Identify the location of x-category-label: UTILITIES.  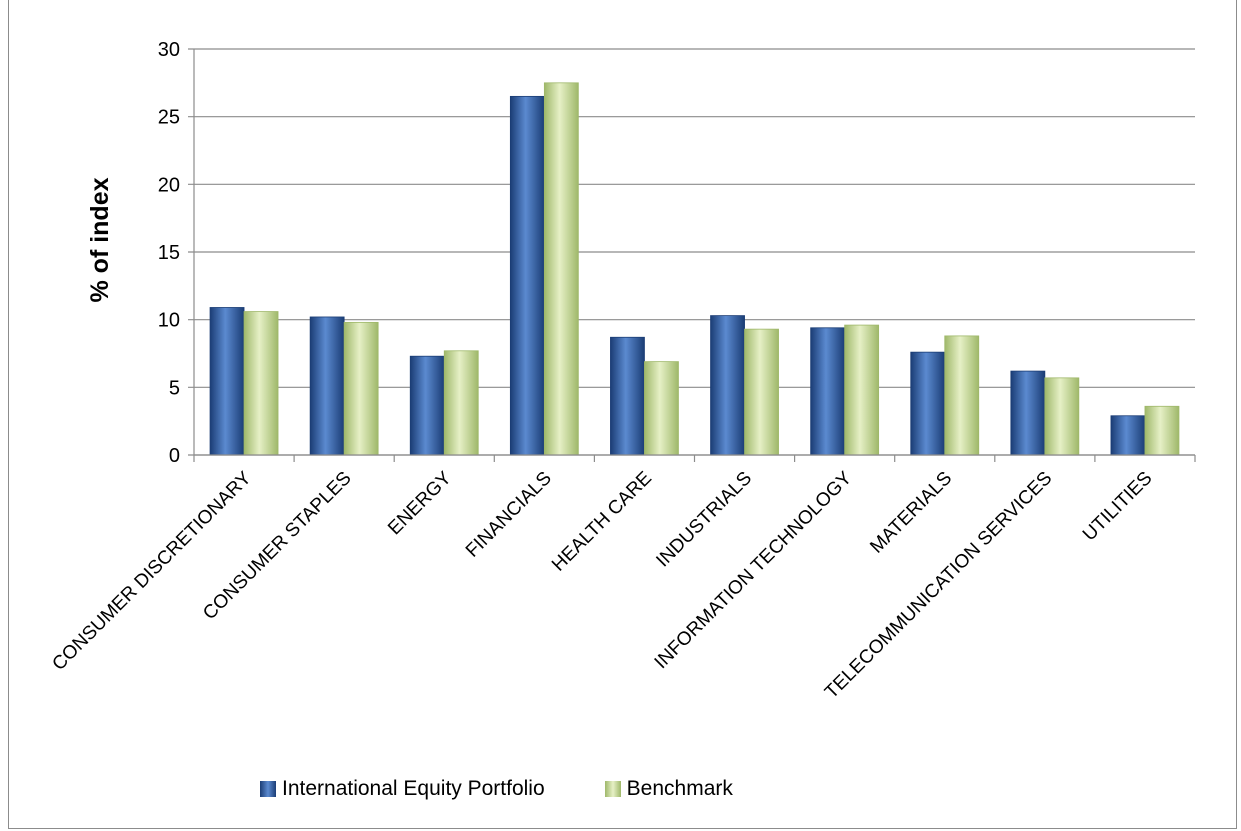
(1118, 507).